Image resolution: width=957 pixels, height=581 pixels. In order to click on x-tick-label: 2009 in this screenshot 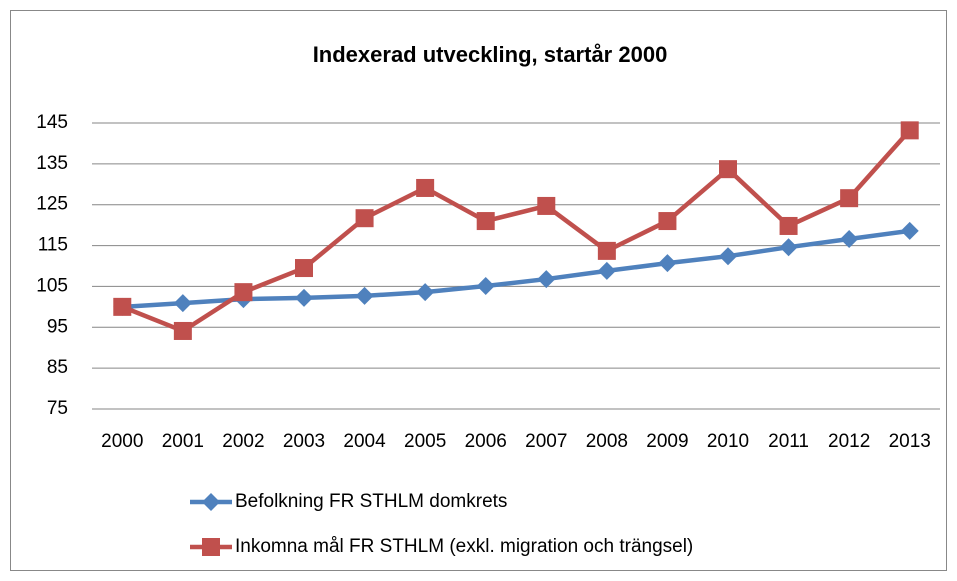, I will do `click(667, 441)`.